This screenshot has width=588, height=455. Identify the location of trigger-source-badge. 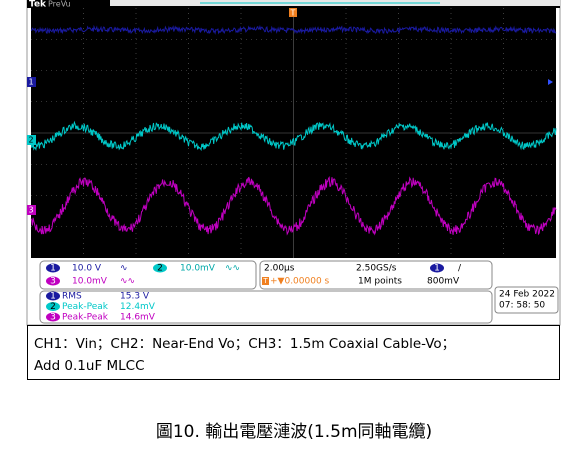
(437, 268).